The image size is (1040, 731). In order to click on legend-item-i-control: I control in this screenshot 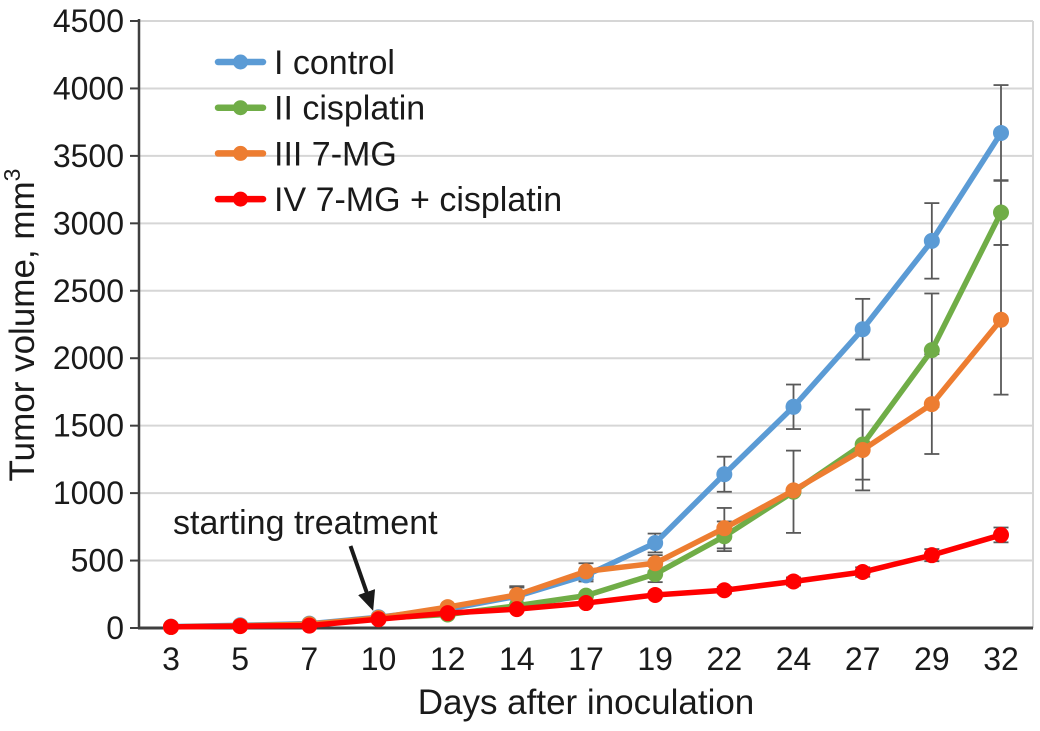, I will do `click(304, 63)`.